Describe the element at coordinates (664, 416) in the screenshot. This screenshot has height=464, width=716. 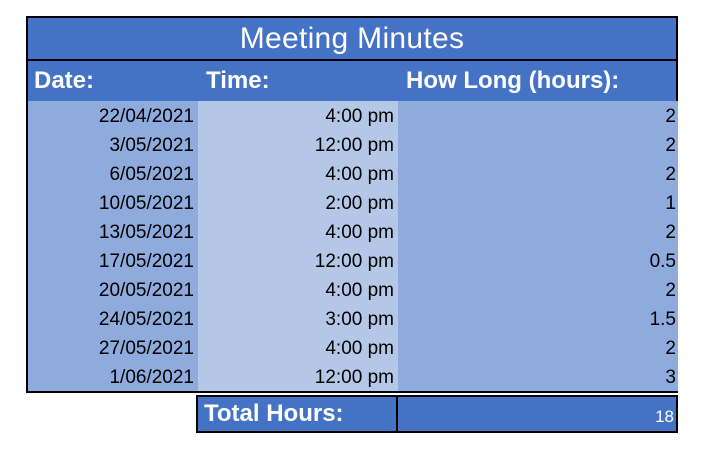
I see `total-hours-value: 18` at that location.